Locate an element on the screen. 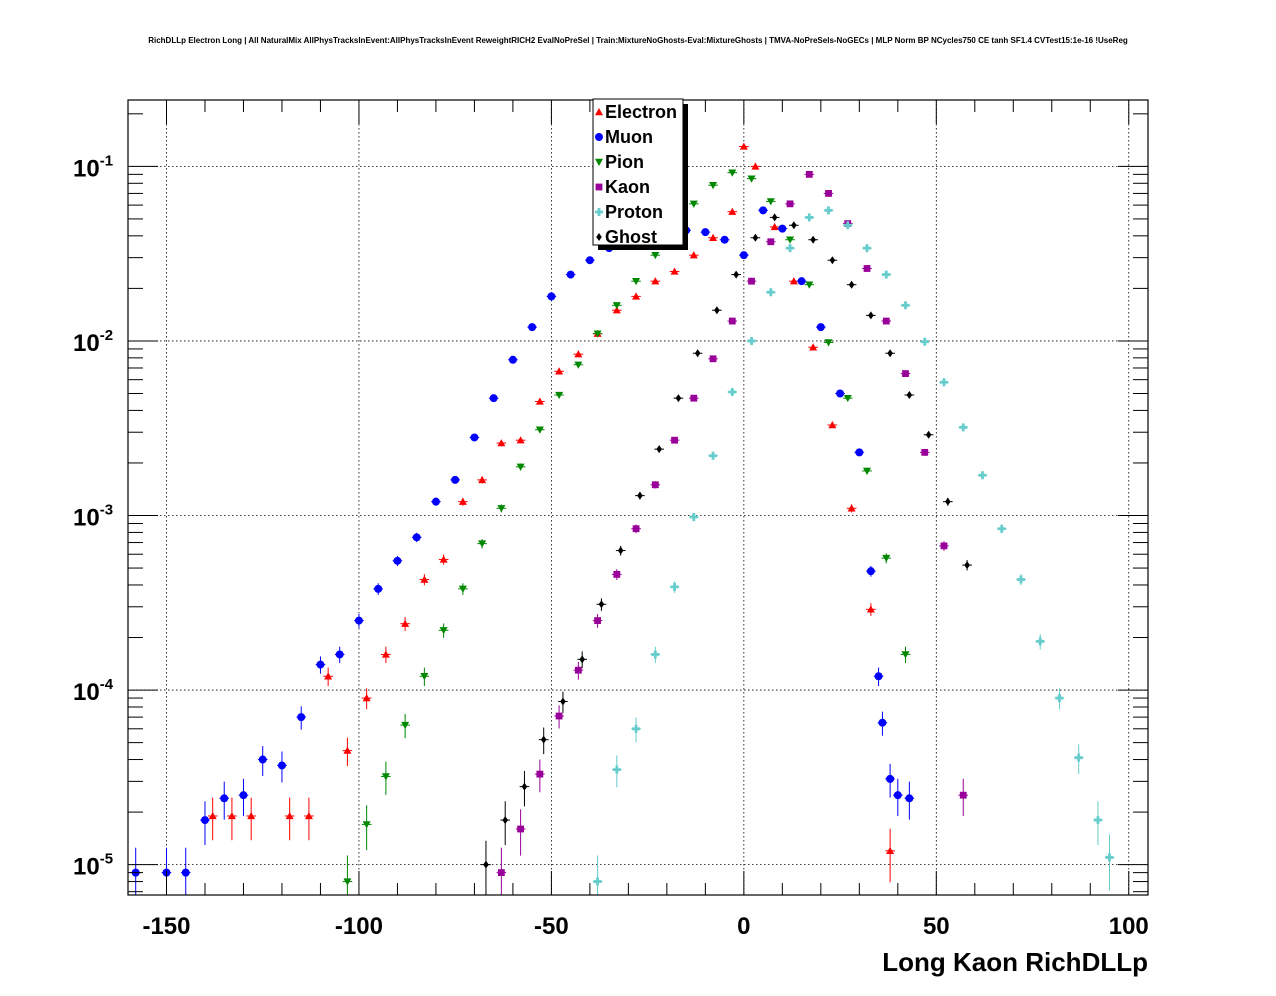 This screenshot has height=996, width=1276. y-tick-label: 10⁻² is located at coordinates (93, 342).